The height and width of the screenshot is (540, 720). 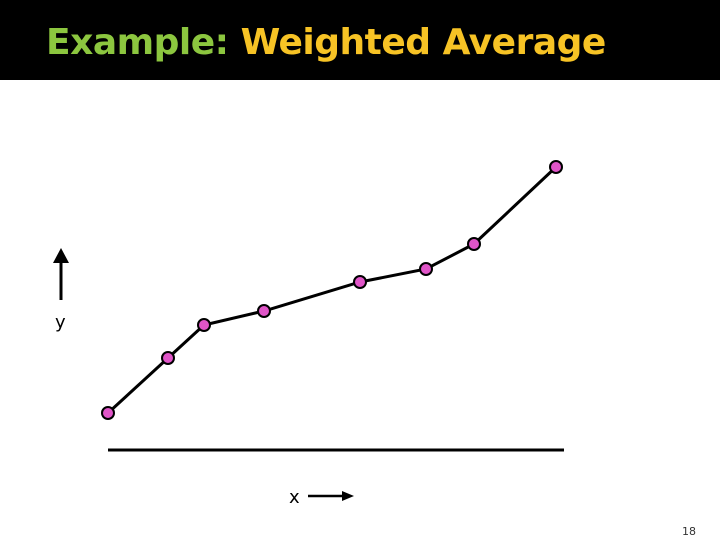 I want to click on arrow-right-icon, so click(x=331, y=496).